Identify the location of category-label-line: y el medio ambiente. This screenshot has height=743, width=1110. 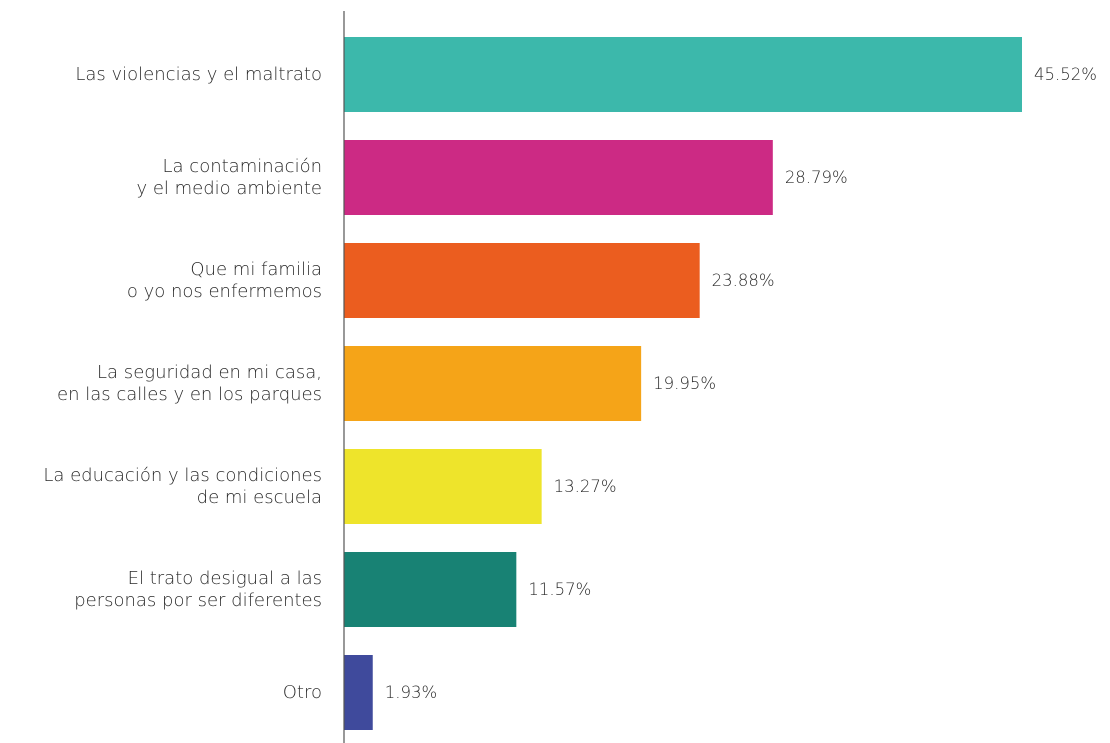
(229, 188).